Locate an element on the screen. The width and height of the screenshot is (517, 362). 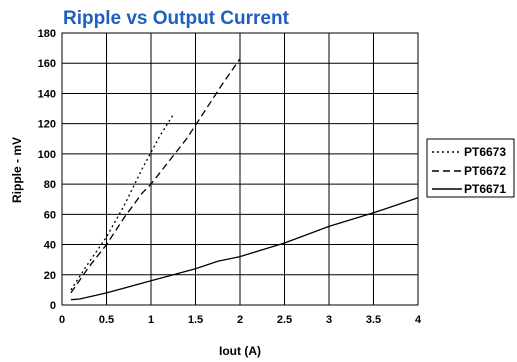
series-line-pt6673 is located at coordinates (122, 202).